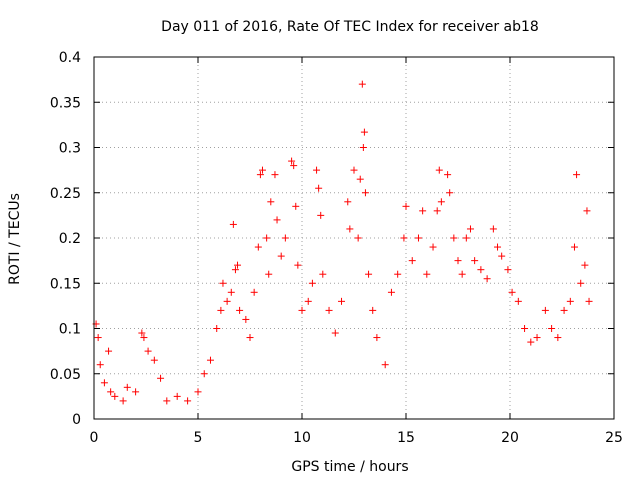 The width and height of the screenshot is (640, 480). I want to click on y-tick-label: 0, so click(76, 420).